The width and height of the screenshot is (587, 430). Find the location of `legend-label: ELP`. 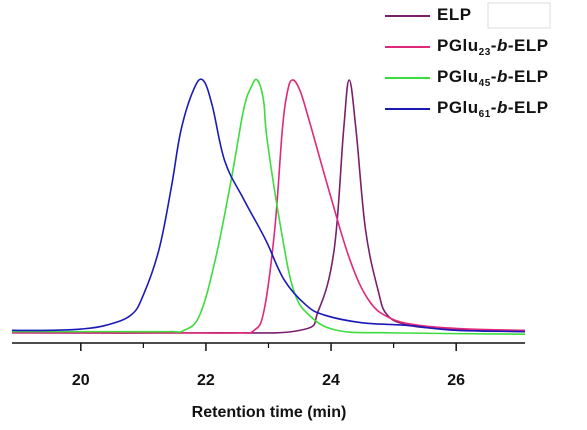

legend-label: ELP is located at coordinates (454, 14).